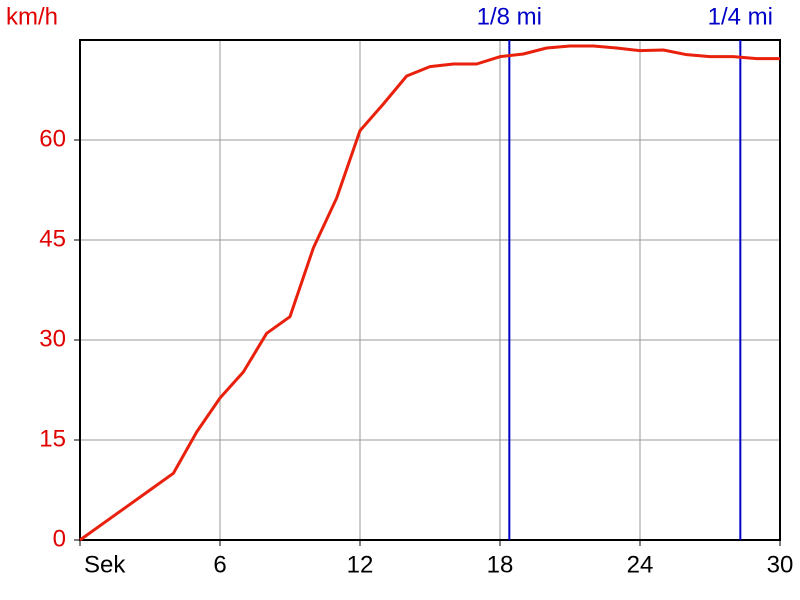 This screenshot has height=600, width=800. Describe the element at coordinates (59, 538) in the screenshot. I see `y-tick-label: 0` at that location.